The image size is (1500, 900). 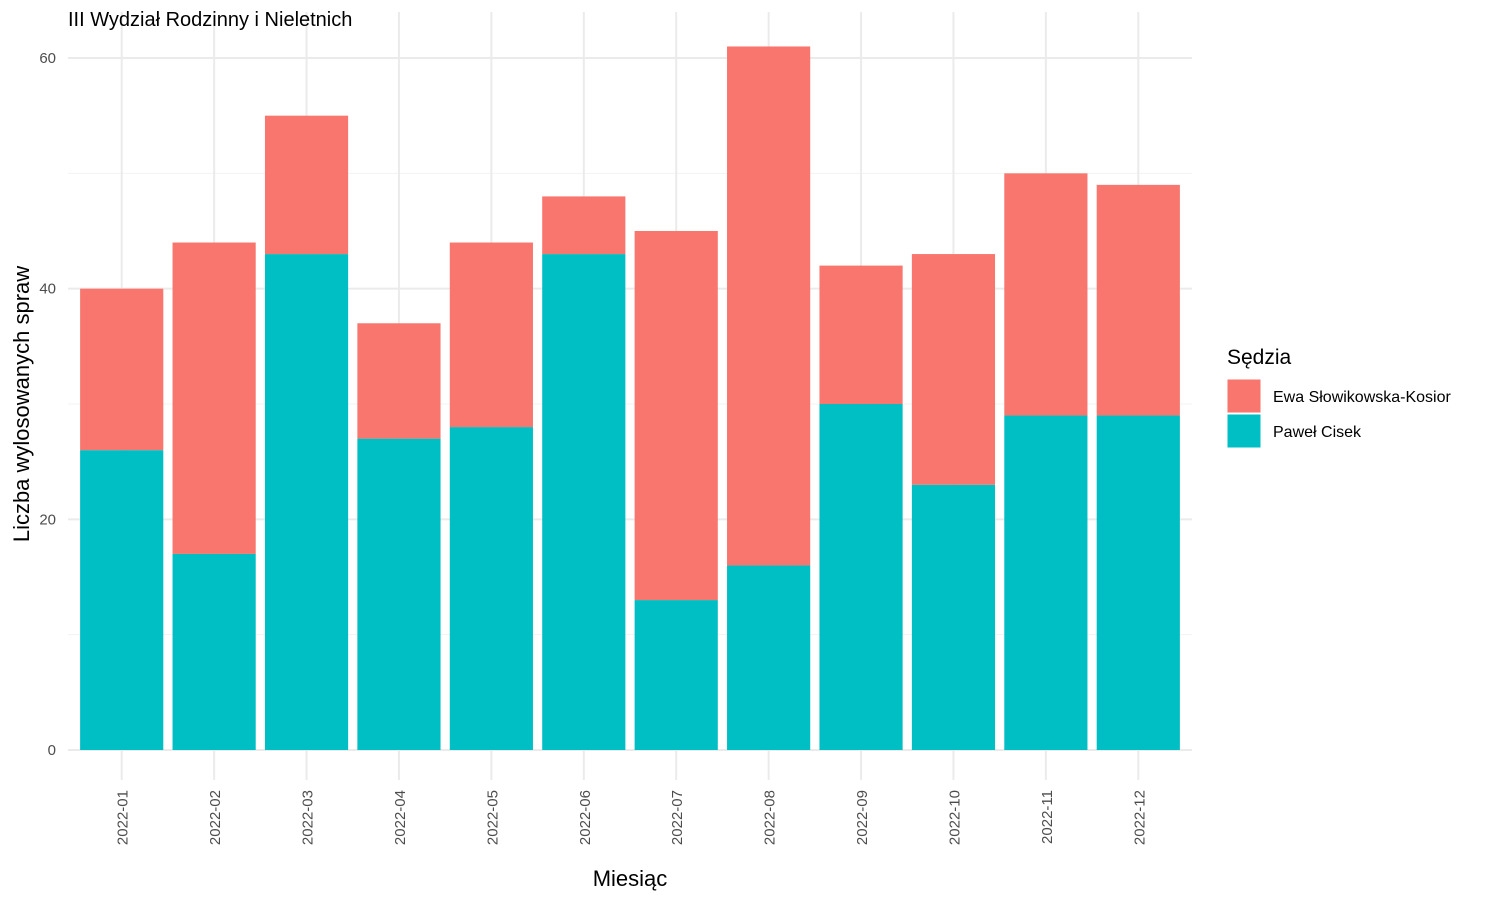 What do you see at coordinates (47, 519) in the screenshot?
I see `y-tick-label: 20` at bounding box center [47, 519].